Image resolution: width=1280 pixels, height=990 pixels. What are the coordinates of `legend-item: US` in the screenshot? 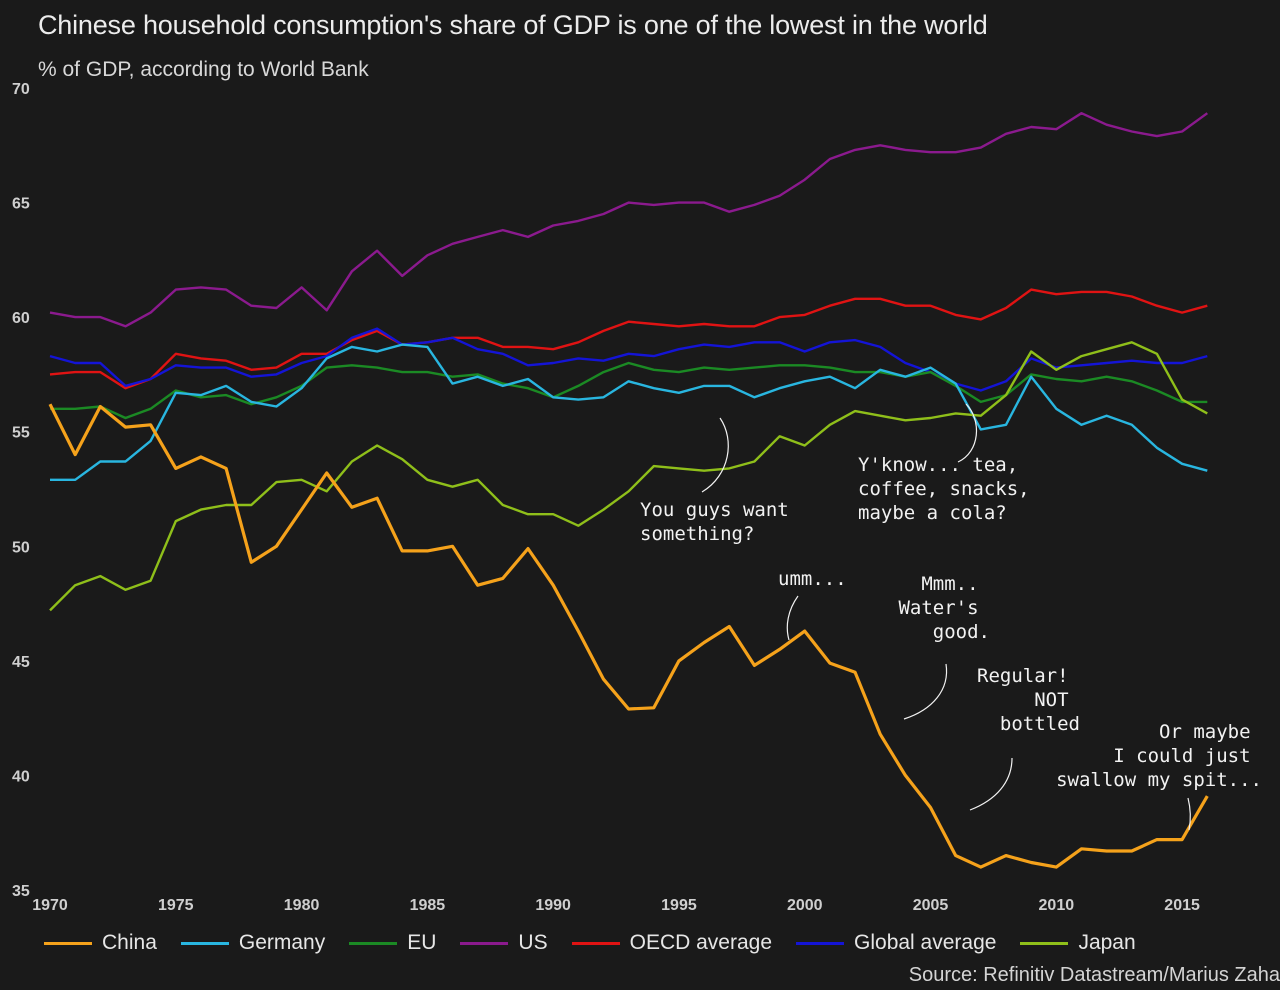 It's located at (504, 943).